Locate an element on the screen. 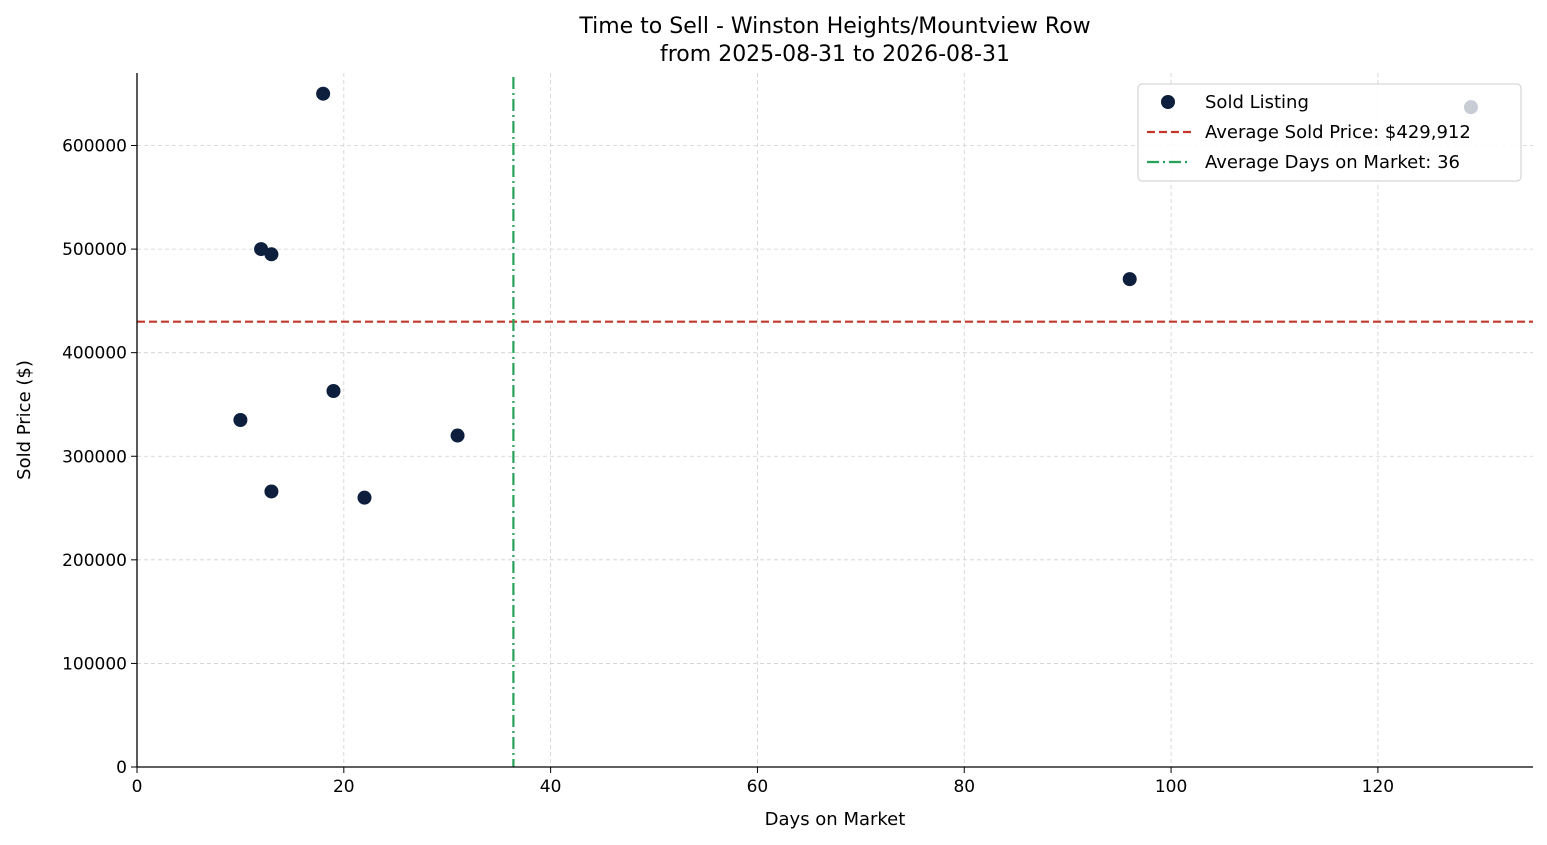 The width and height of the screenshot is (1547, 845). x-tick-label: 20 is located at coordinates (344, 787).